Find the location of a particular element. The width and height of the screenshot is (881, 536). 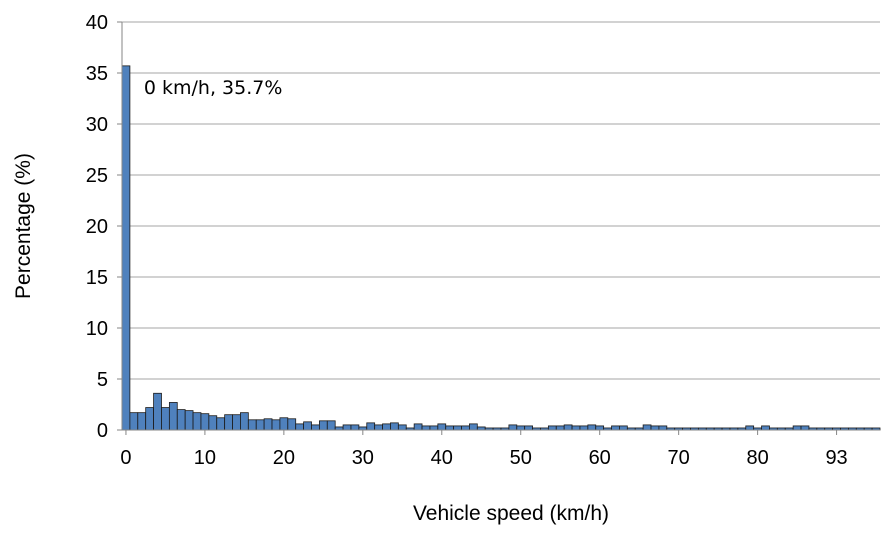

y-tick-label: 0 is located at coordinates (102, 431).